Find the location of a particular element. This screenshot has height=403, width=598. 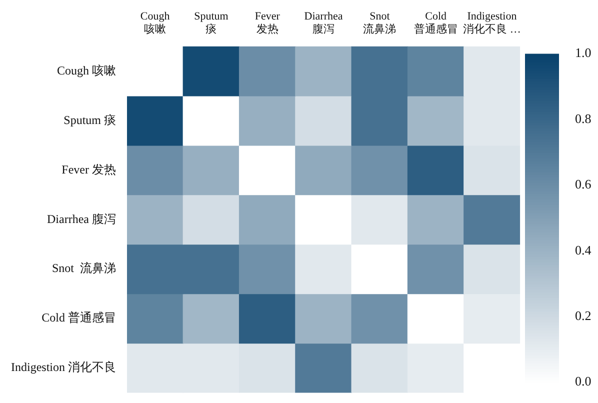

x-tick-label: Snot 流鼻涕 is located at coordinates (379, 23).